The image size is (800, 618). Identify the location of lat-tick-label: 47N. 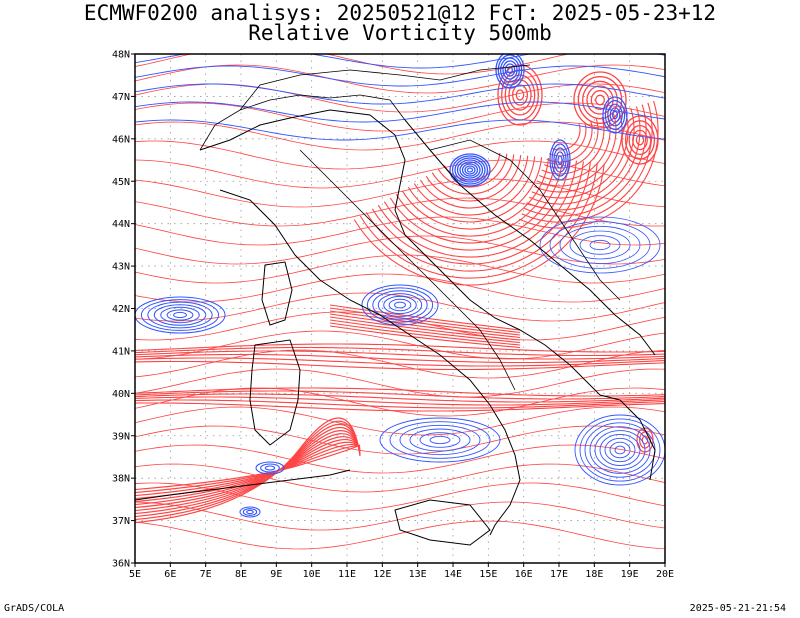
(121, 97).